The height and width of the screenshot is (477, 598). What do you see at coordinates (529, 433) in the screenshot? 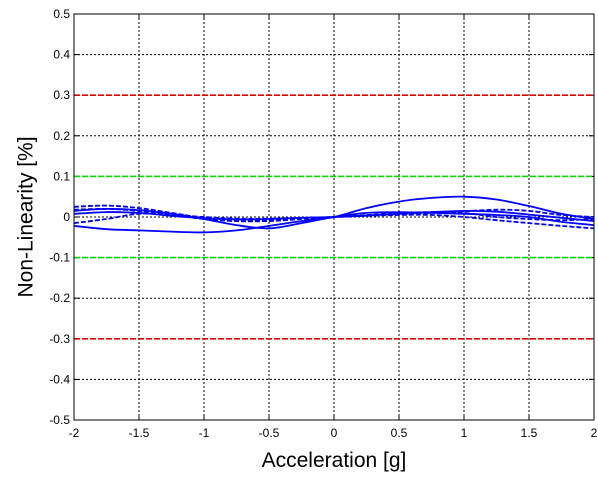
I see `x-tick-label: 1.5` at bounding box center [529, 433].